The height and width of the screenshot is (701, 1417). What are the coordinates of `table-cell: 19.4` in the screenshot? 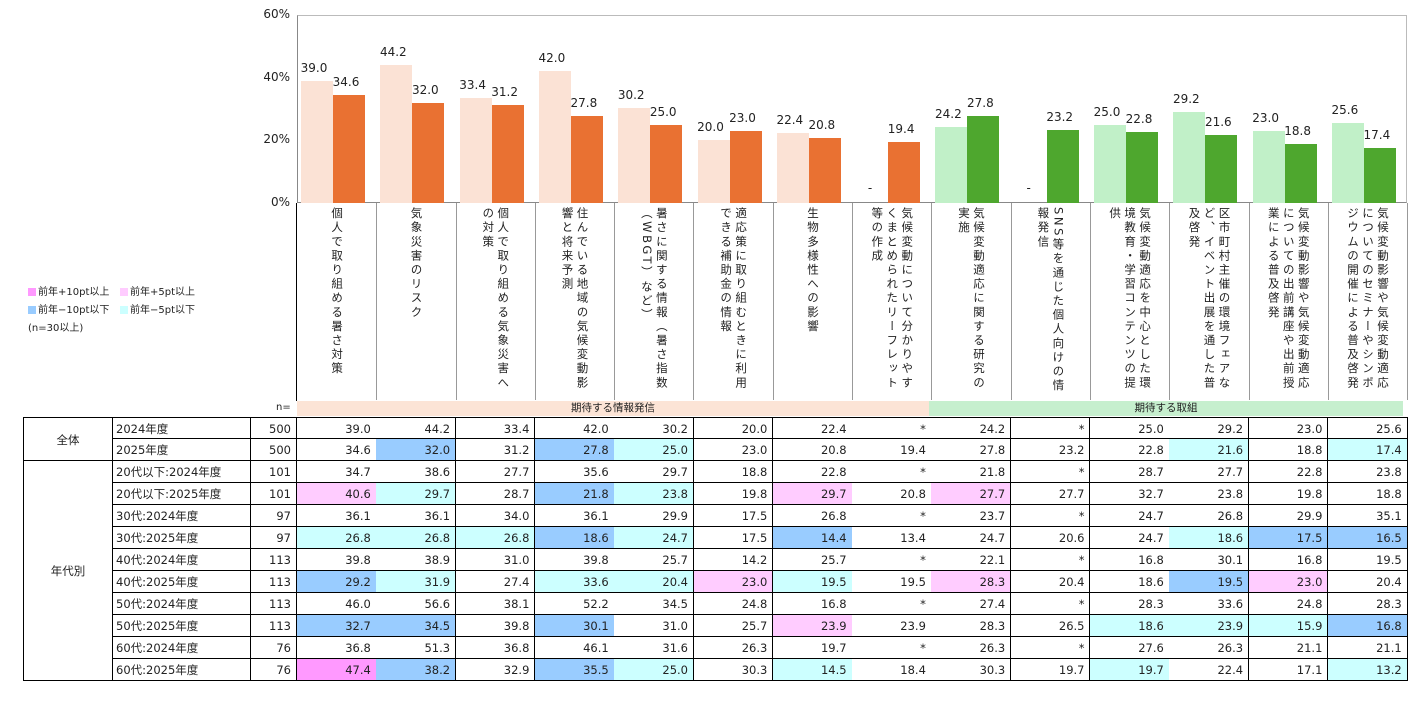 It's located at (892, 449).